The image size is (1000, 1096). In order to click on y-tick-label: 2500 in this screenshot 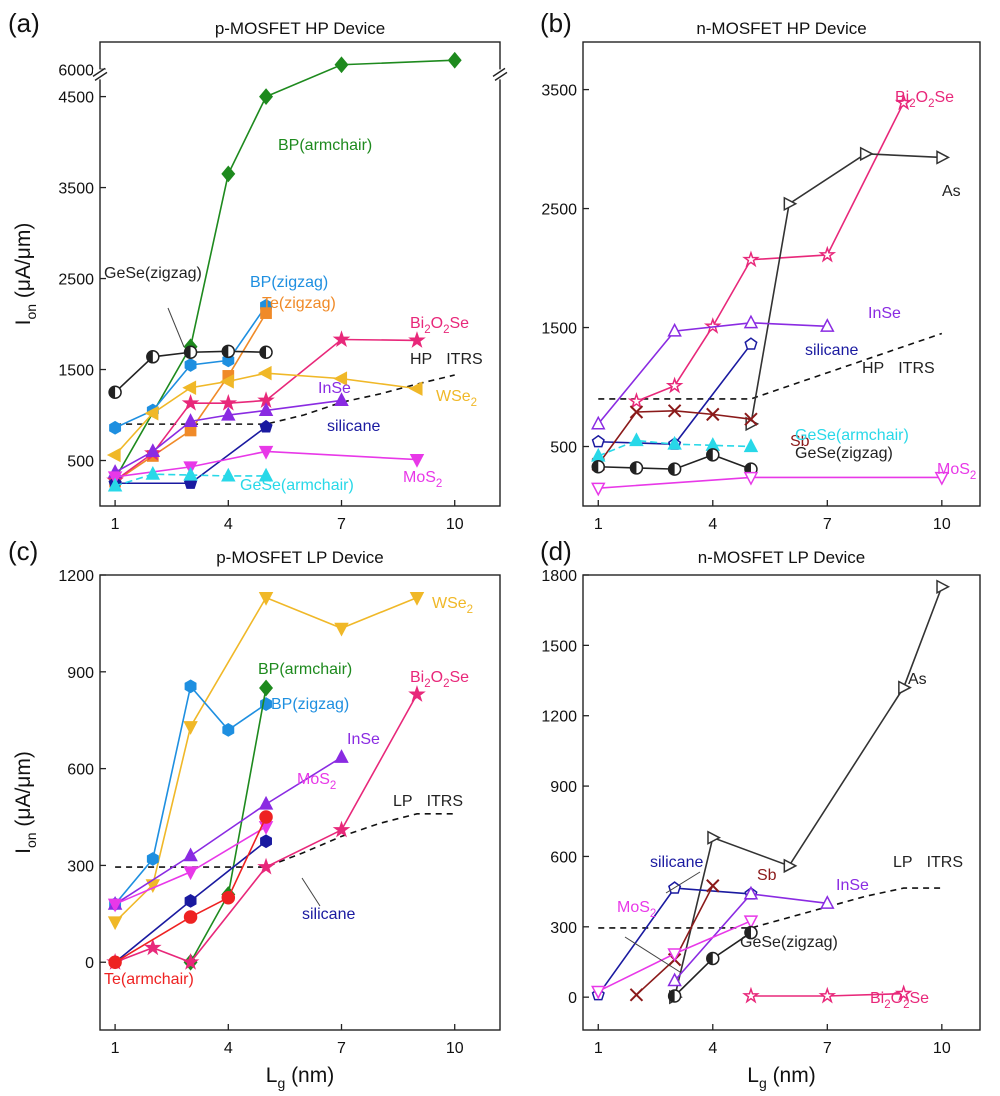, I will do `click(559, 210)`.